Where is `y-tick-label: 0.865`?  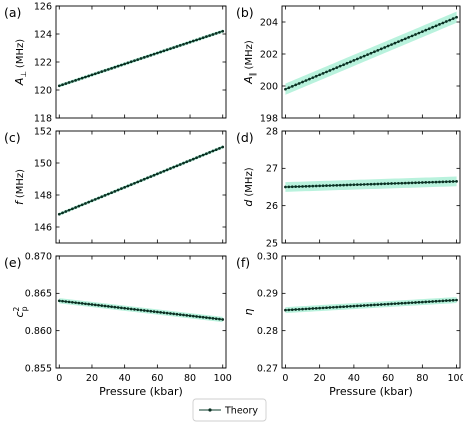 y-tick-label: 0.865 is located at coordinates (38, 294).